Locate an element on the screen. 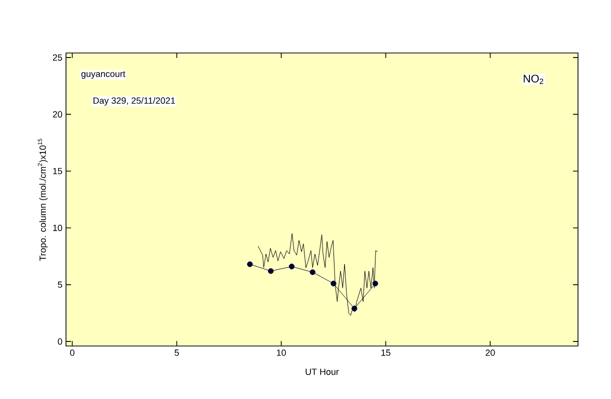  x-axis-title: UT Hour is located at coordinates (322, 371).